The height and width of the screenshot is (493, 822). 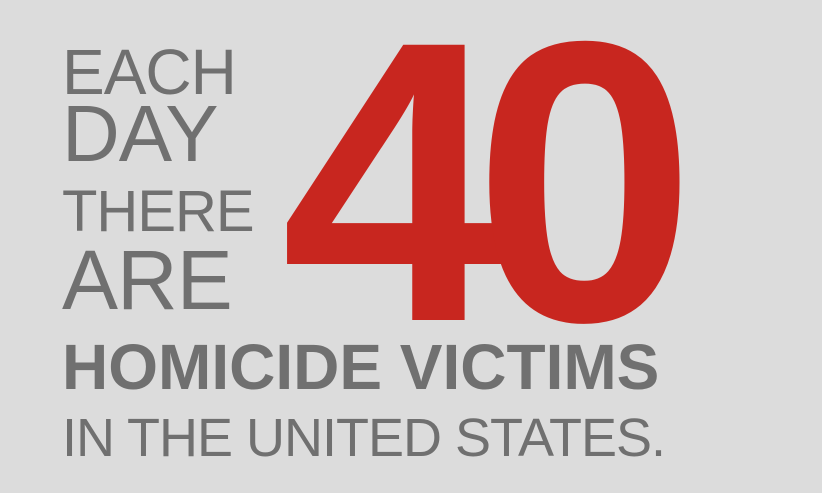 What do you see at coordinates (149, 72) in the screenshot?
I see `stack-line-each: EACH` at bounding box center [149, 72].